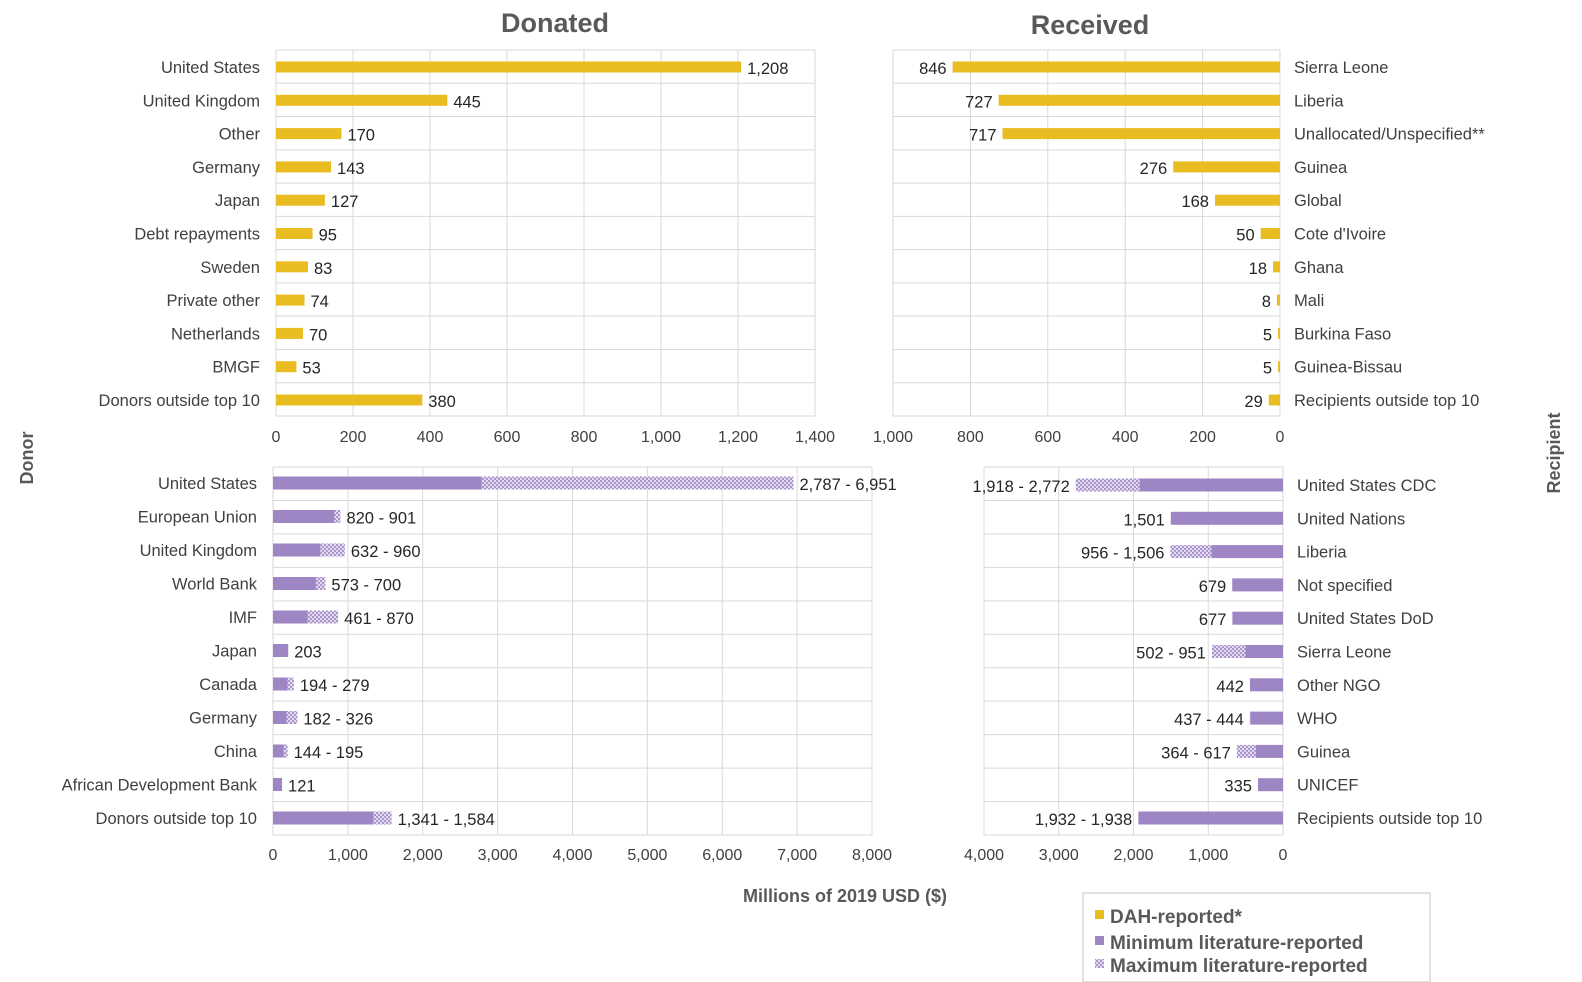 This screenshot has height=982, width=1582. What do you see at coordinates (386, 552) in the screenshot?
I see `data-label: 632 - 960` at bounding box center [386, 552].